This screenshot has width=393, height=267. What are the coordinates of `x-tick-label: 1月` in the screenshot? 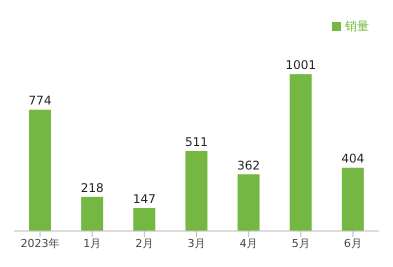 It's located at (92, 243).